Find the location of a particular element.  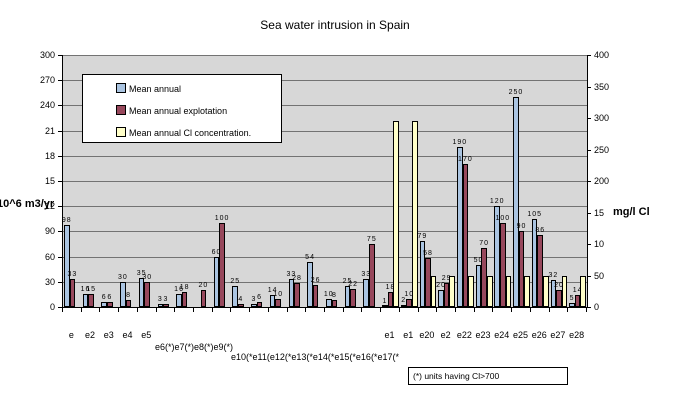

bar-value-label: 26 is located at coordinates (315, 281).